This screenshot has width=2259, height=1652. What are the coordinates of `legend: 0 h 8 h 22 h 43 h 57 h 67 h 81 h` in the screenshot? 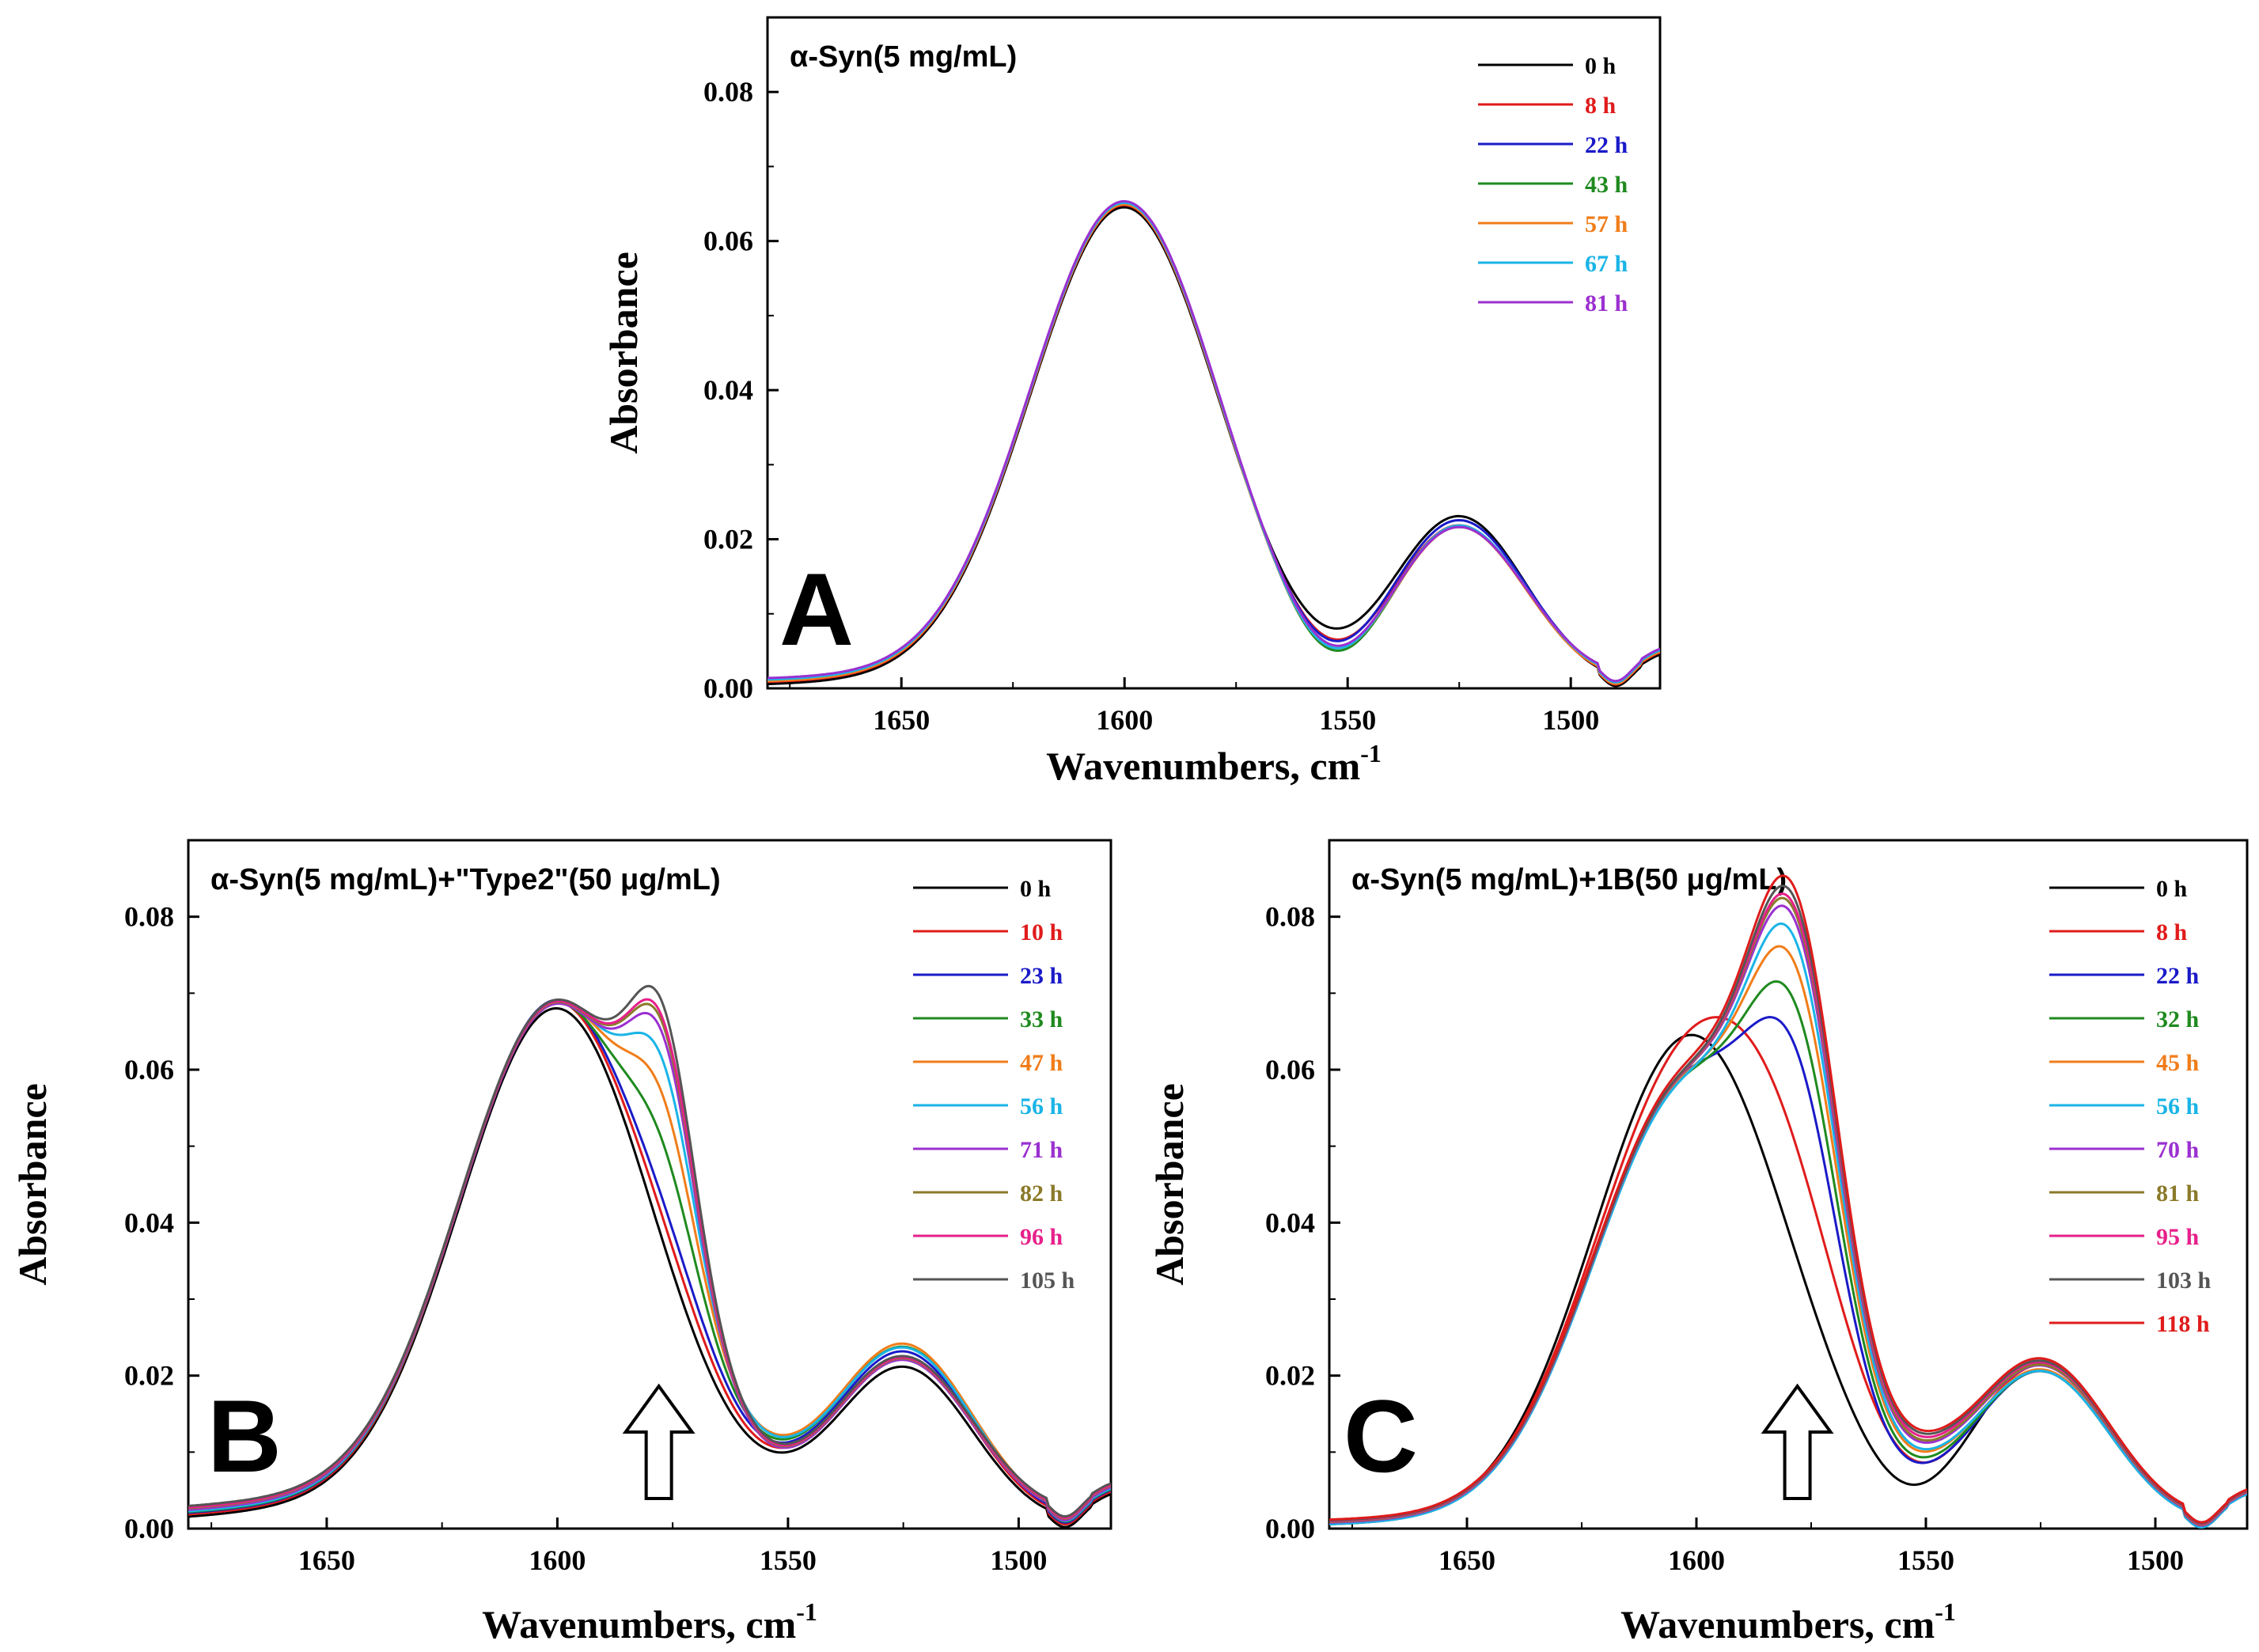 It's located at (1553, 184).